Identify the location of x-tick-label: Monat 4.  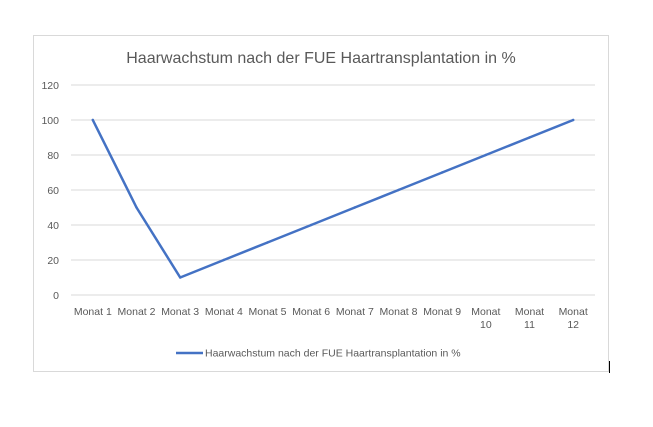
(224, 312).